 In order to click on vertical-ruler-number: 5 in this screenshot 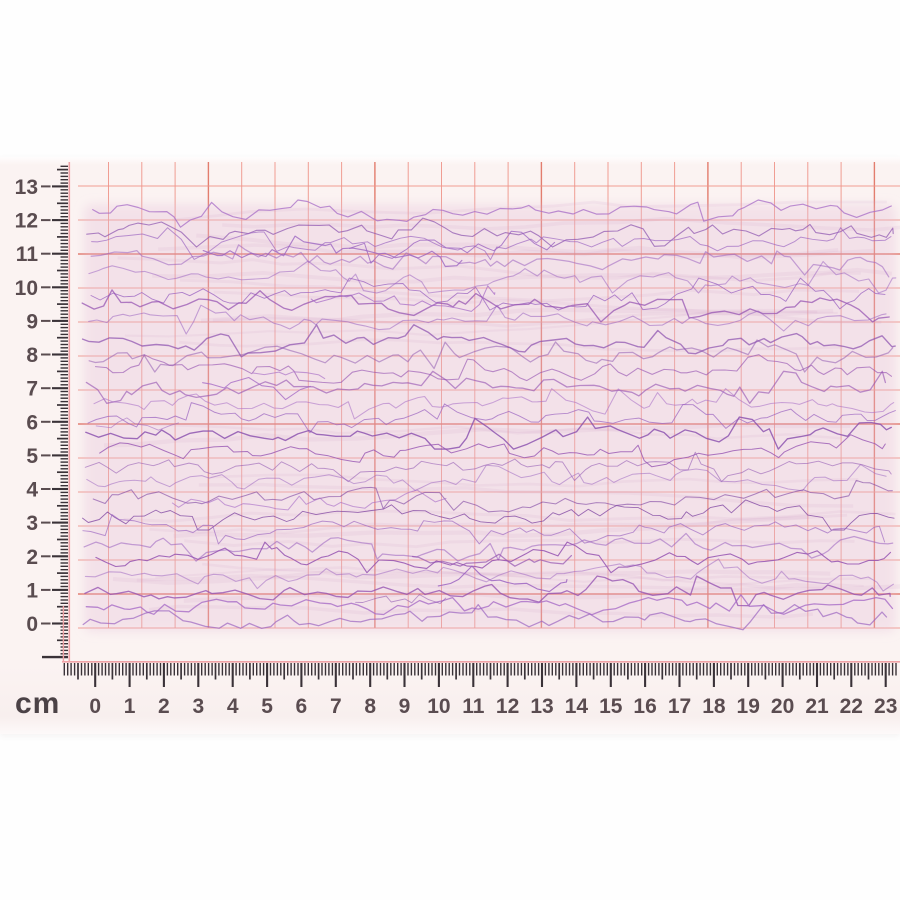, I will do `click(32, 456)`.